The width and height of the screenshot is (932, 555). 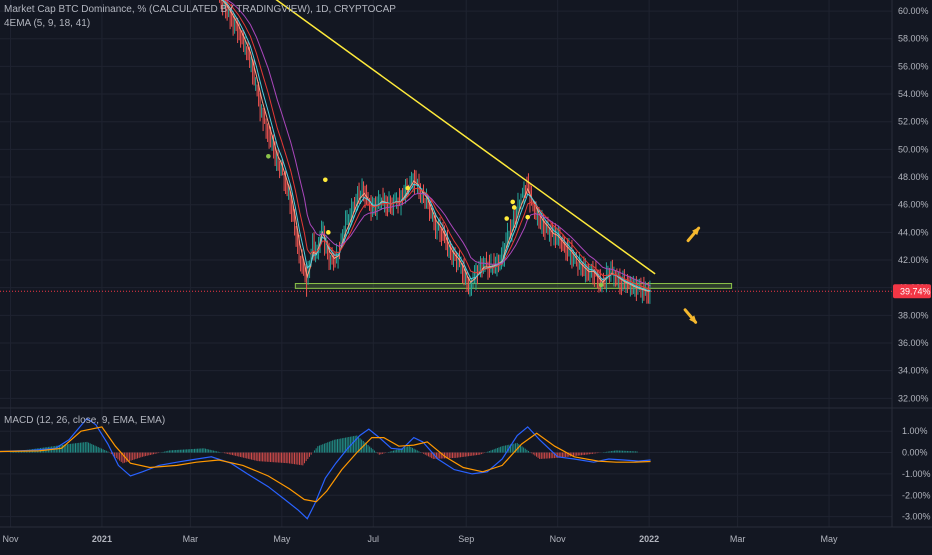 I want to click on price-axis-tick-label: 58.00%, so click(x=913, y=39).